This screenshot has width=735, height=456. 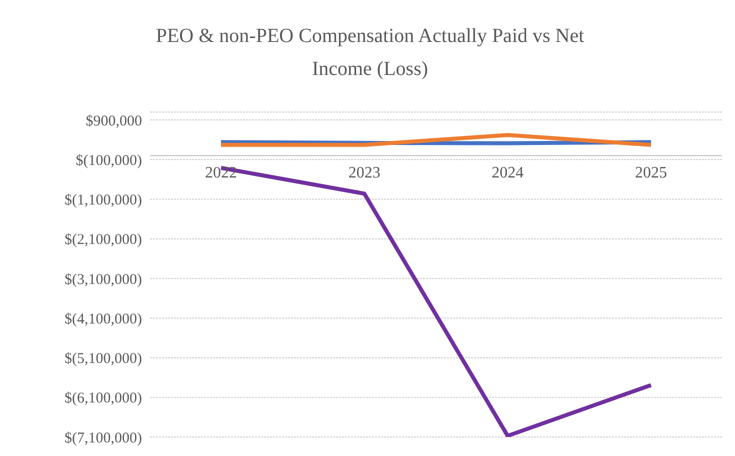 I want to click on y-tick-label: $(7,100,000), so click(x=103, y=438).